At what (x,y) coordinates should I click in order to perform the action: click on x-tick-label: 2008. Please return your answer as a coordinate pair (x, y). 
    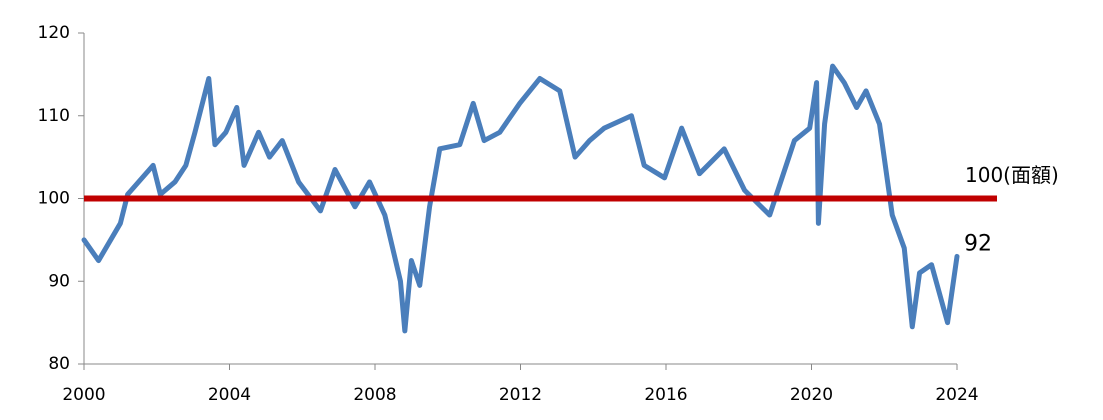
    Looking at the image, I should click on (374, 395).